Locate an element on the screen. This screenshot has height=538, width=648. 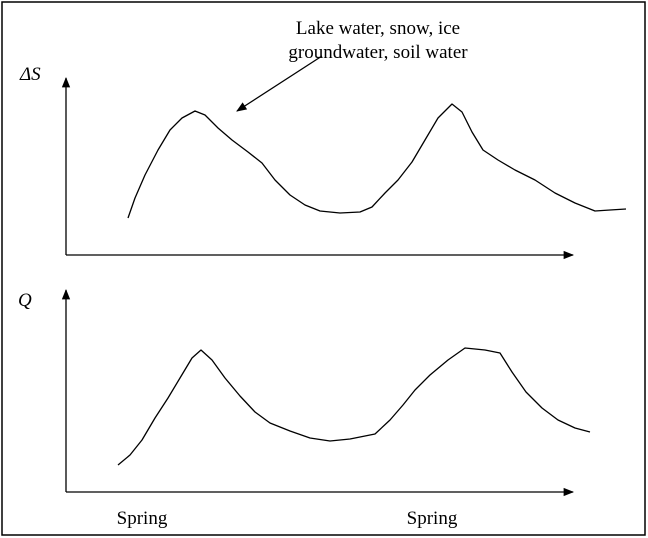
y-axis-label: Q is located at coordinates (25, 300).